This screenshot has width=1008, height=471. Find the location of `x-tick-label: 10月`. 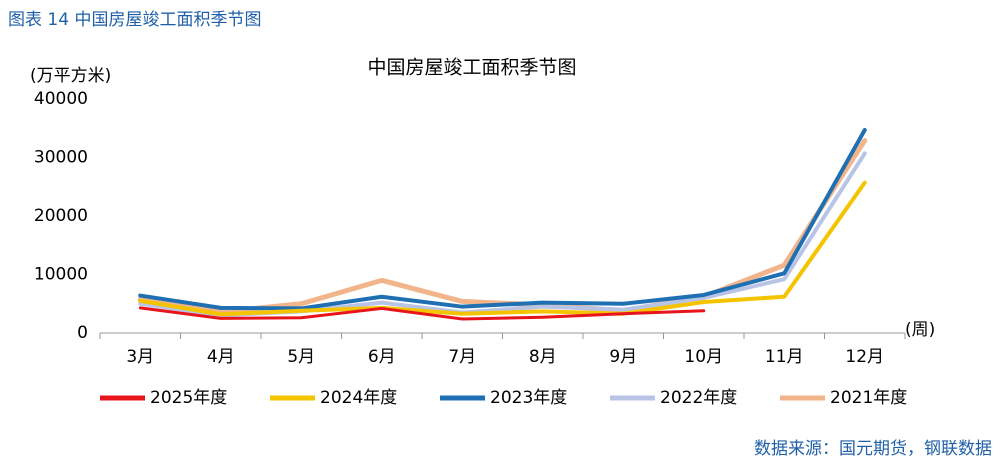

x-tick-label: 10月 is located at coordinates (703, 357).